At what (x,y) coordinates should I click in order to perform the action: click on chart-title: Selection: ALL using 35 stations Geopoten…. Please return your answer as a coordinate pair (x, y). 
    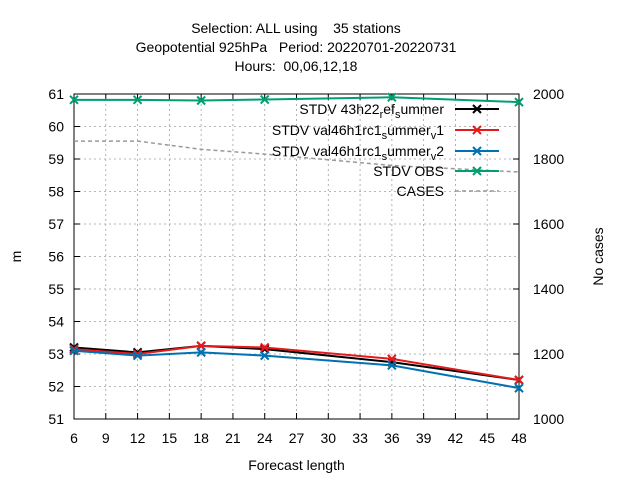
    Looking at the image, I should click on (296, 47).